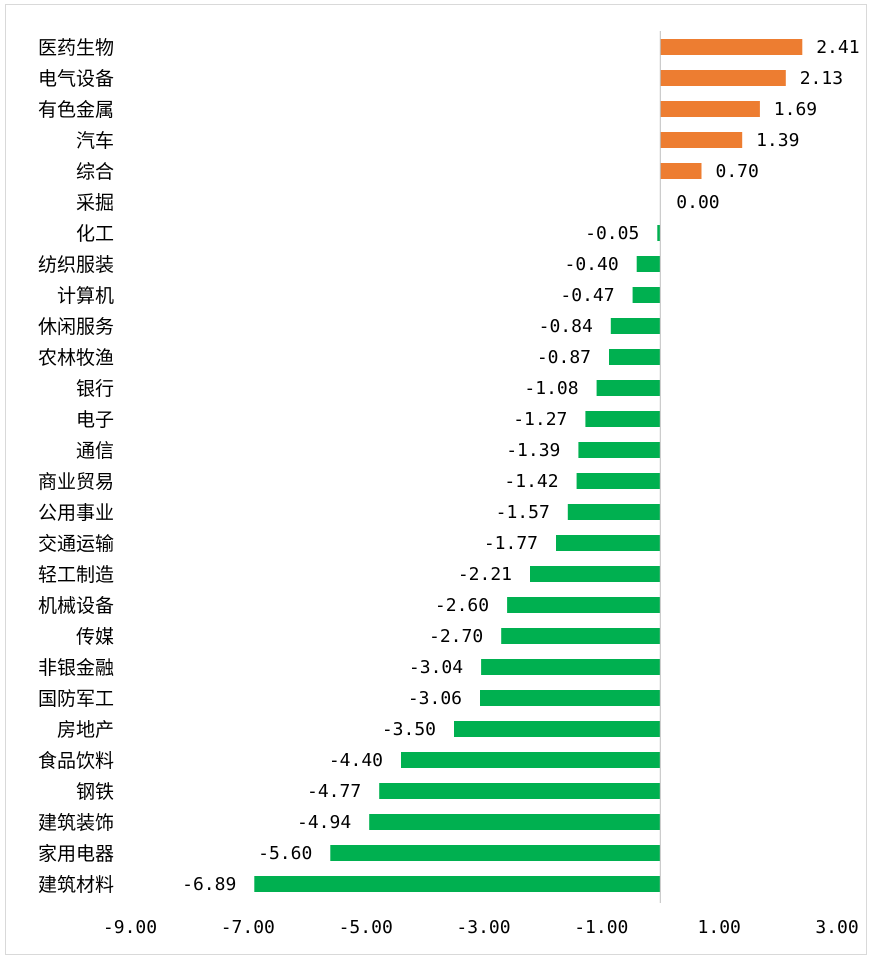  Describe the element at coordinates (95, 451) in the screenshot. I see `category-label: 通信` at that location.